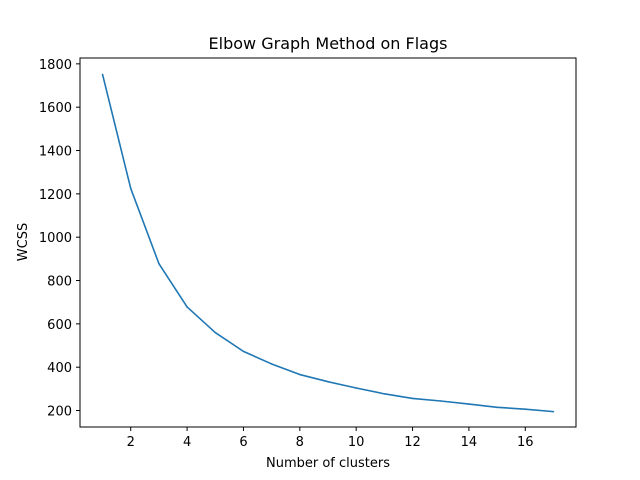 This screenshot has height=480, width=640. Describe the element at coordinates (328, 43) in the screenshot. I see `chart-title: Elbow Graph Method on Flags` at that location.